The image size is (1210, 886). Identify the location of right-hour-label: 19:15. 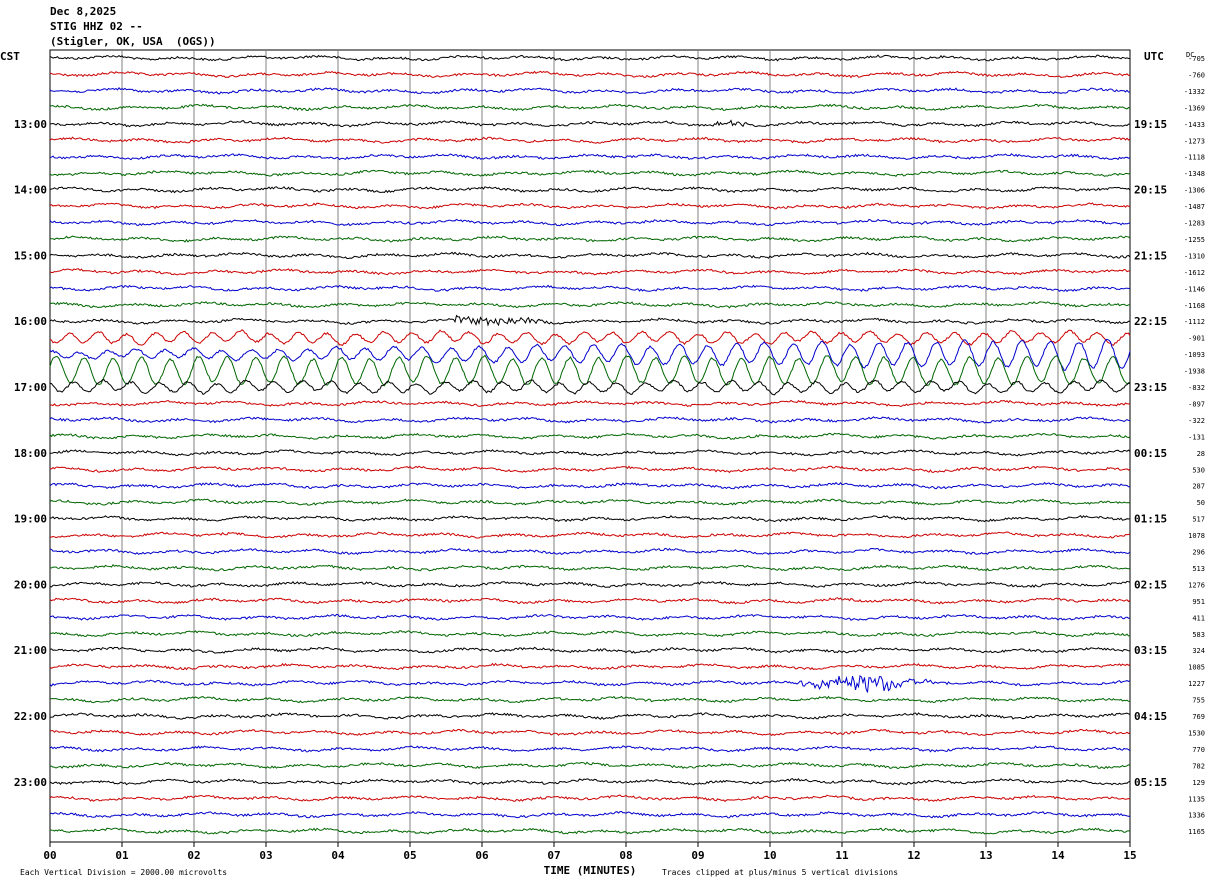
(1150, 124).